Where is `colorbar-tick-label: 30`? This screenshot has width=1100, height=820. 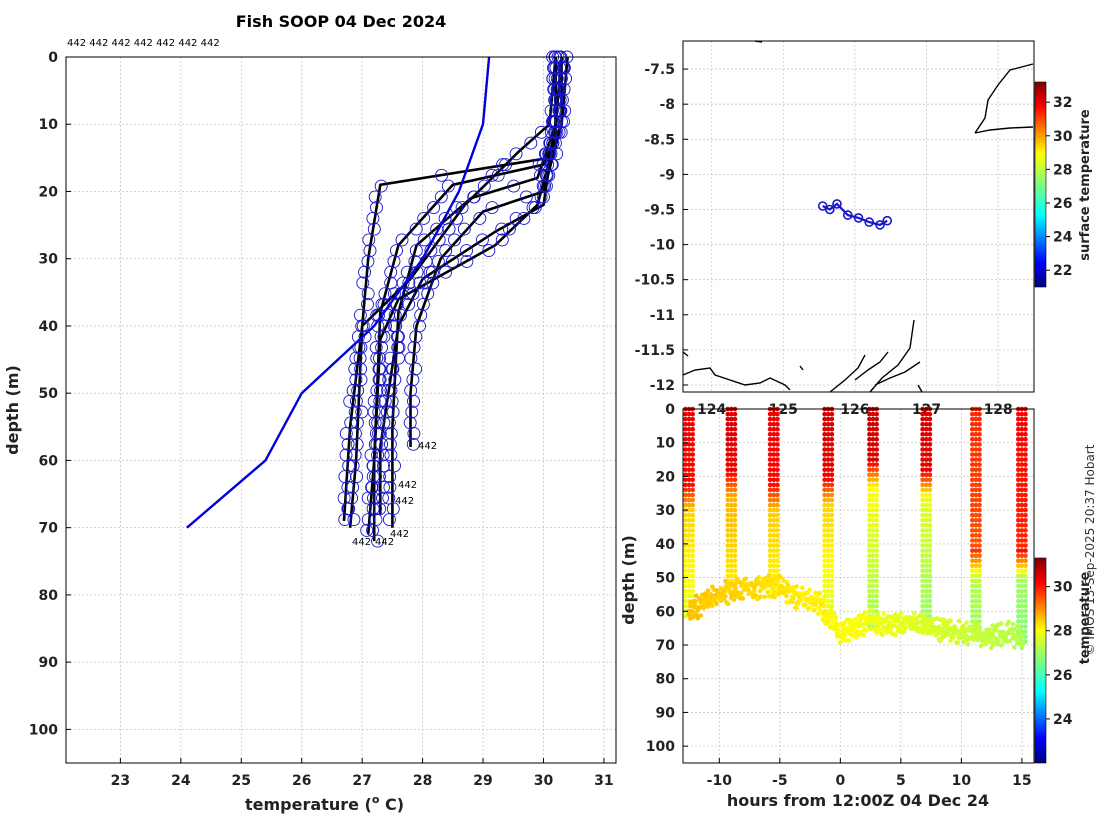 colorbar-tick-label: 30 is located at coordinates (1063, 137).